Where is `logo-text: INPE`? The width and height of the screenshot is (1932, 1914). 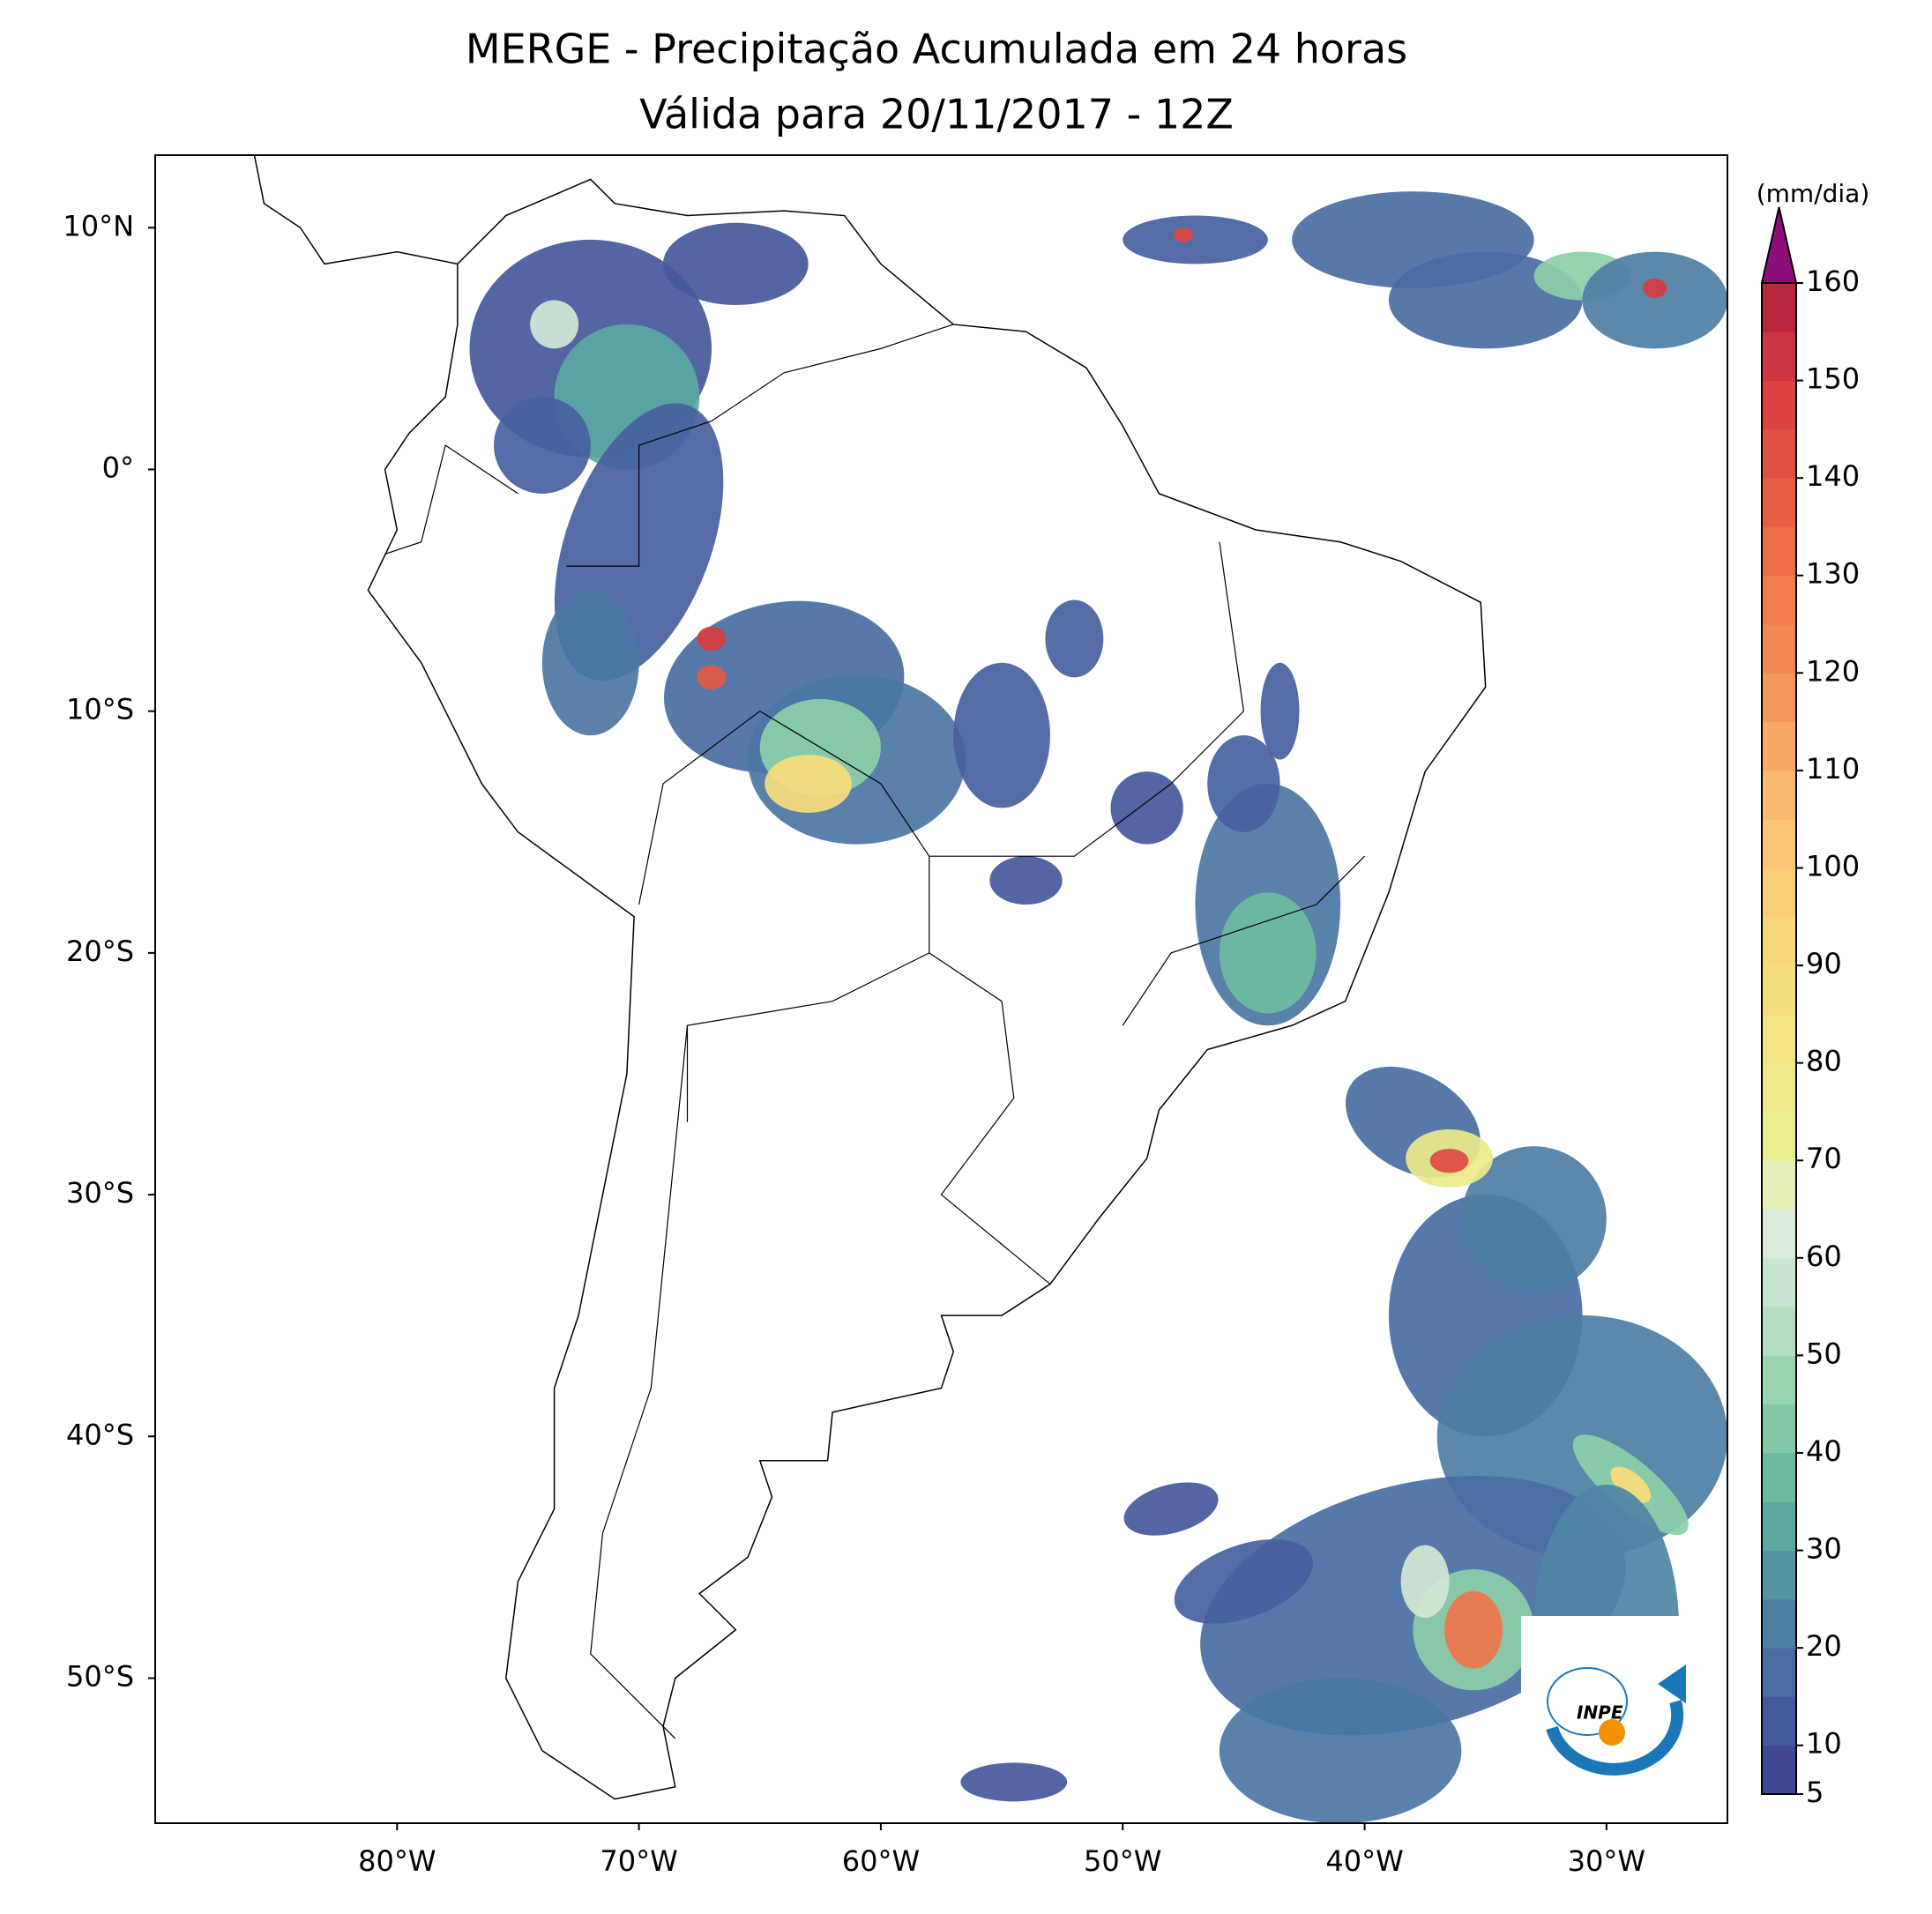
logo-text: INPE is located at coordinates (1600, 1713).